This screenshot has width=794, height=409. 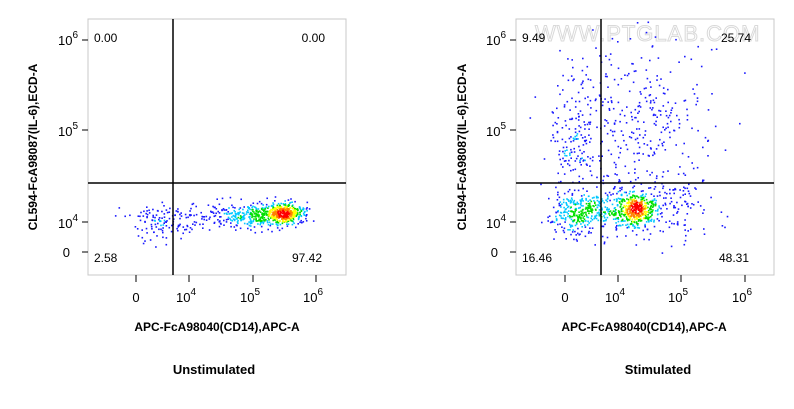 I want to click on x-tick-label: 0, so click(x=564, y=297).